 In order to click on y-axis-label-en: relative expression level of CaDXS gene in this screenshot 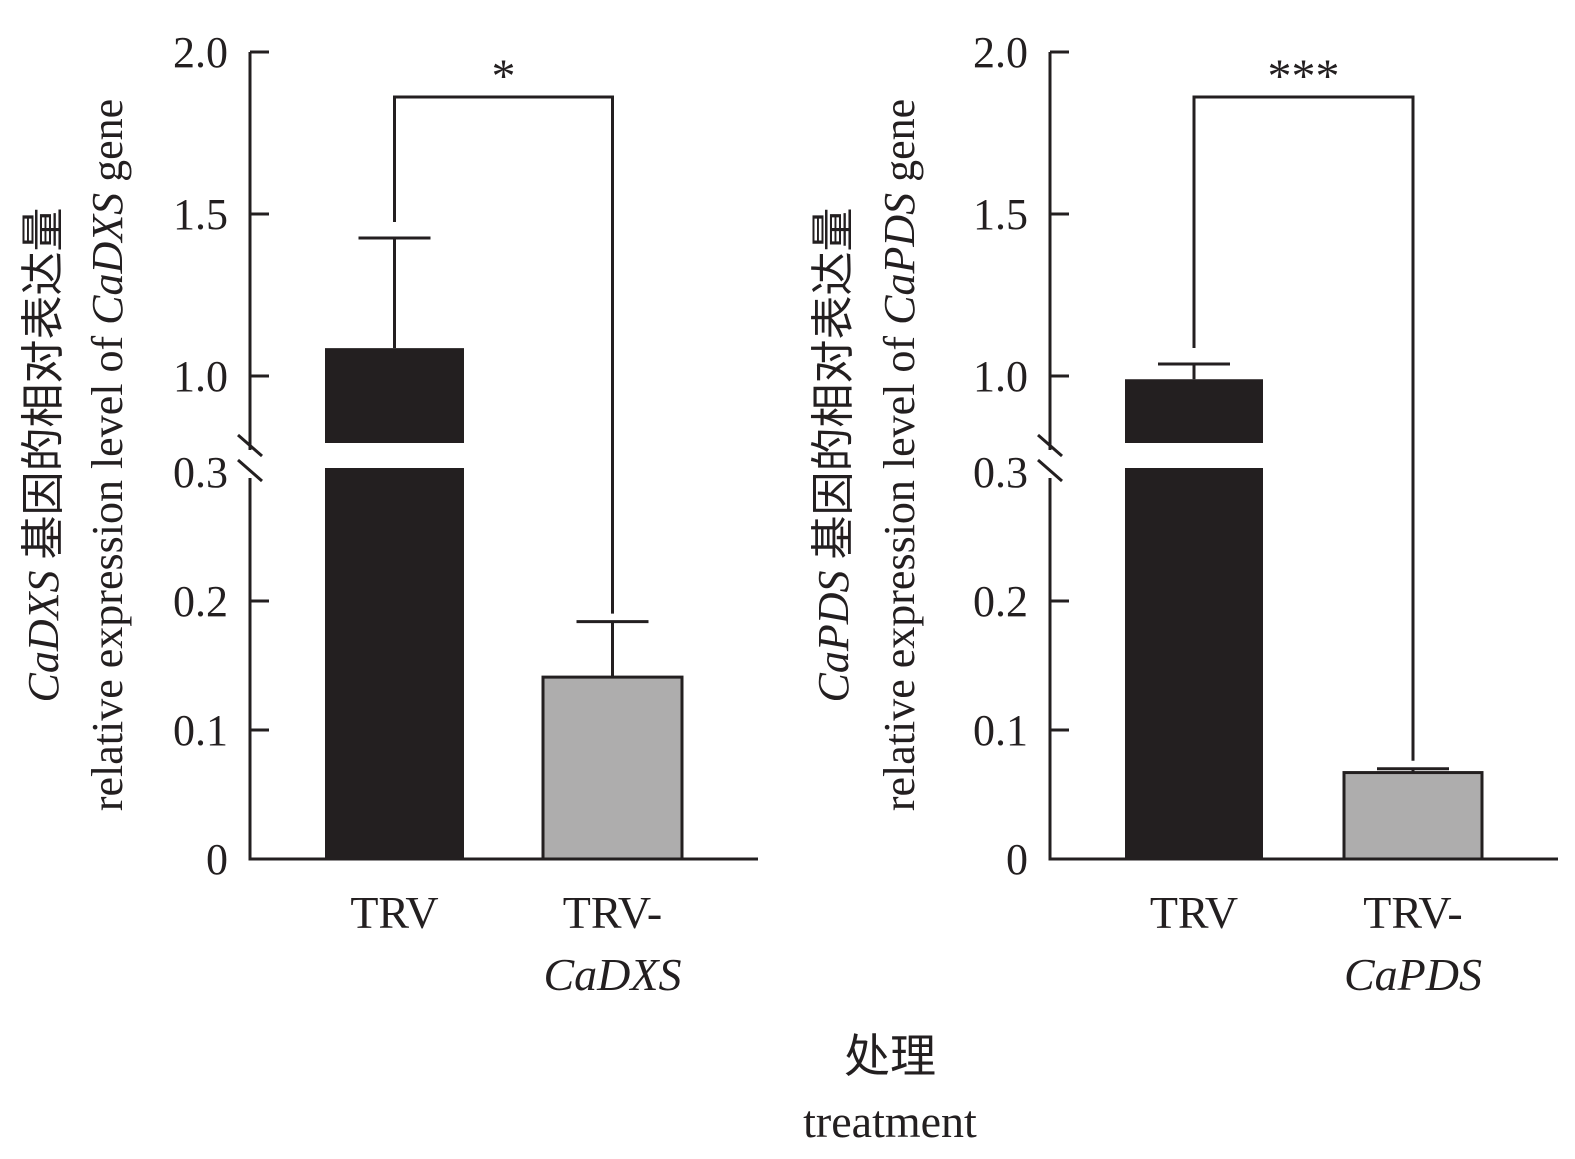, I will do `click(107, 455)`.